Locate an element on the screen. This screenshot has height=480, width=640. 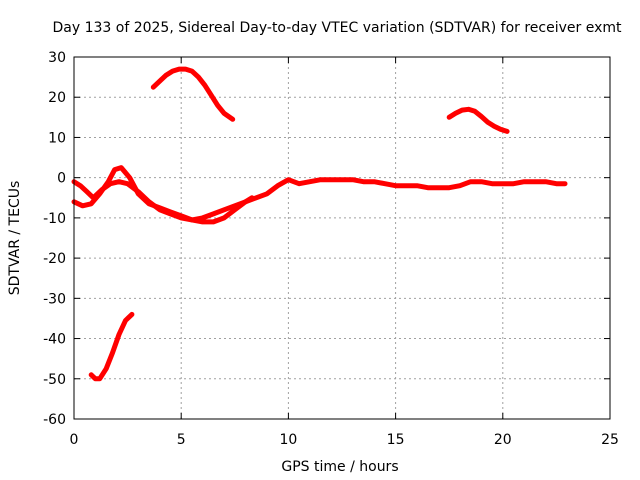
y-tick-label: 10 is located at coordinates (57, 138).